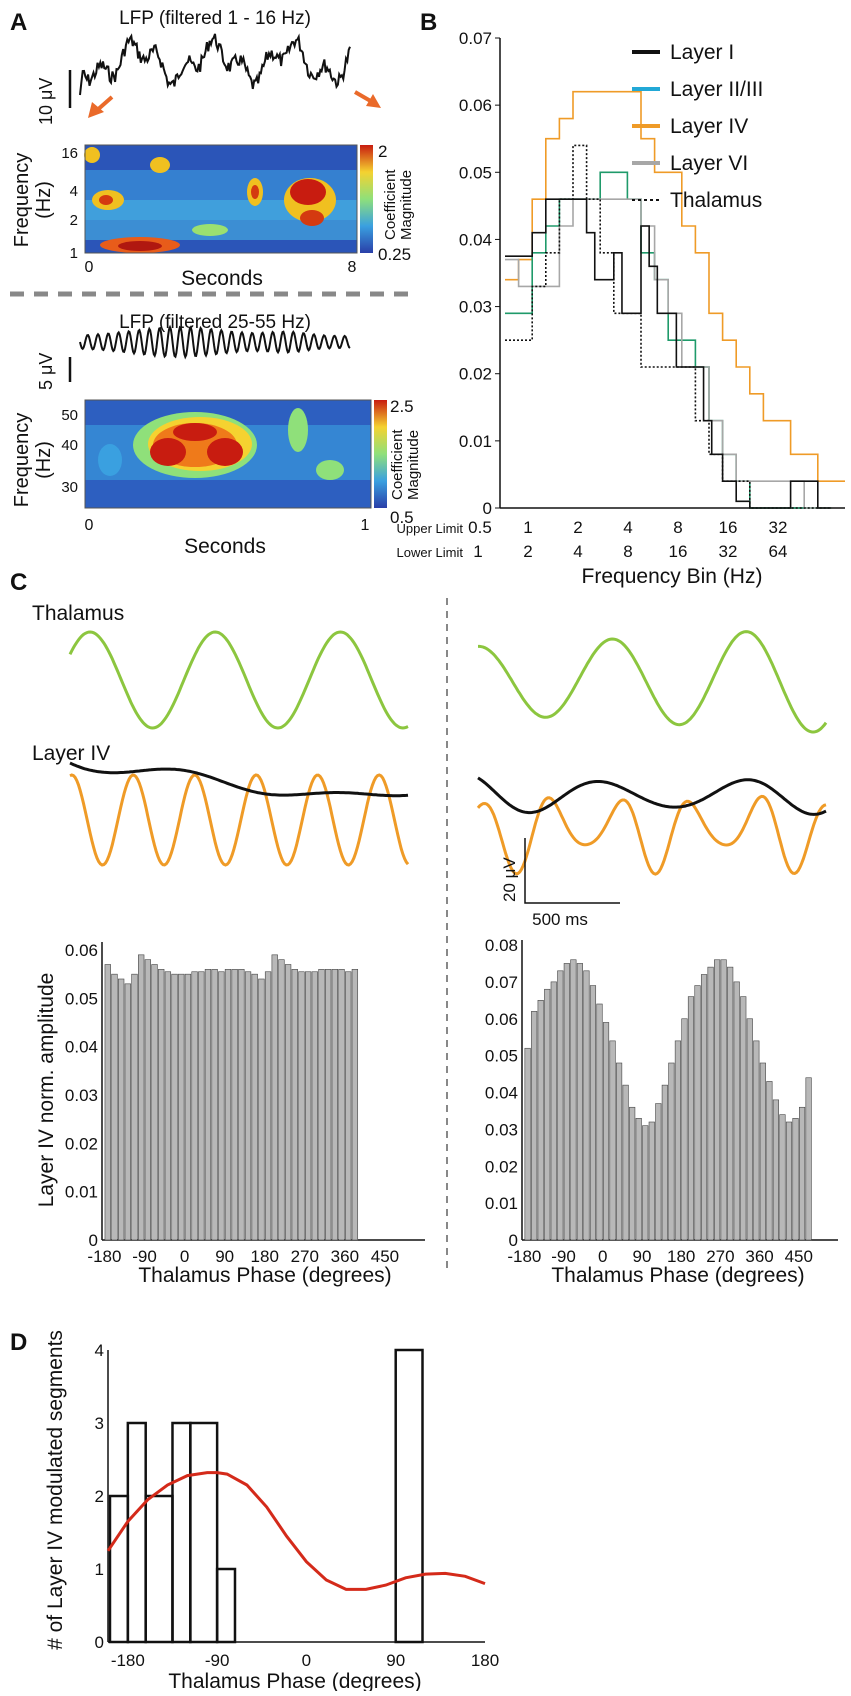 Image resolution: width=851 pixels, height=1696 pixels. I want to click on panel-a-top-title: LFP (filtered 1 - 16 Hz), so click(215, 18).